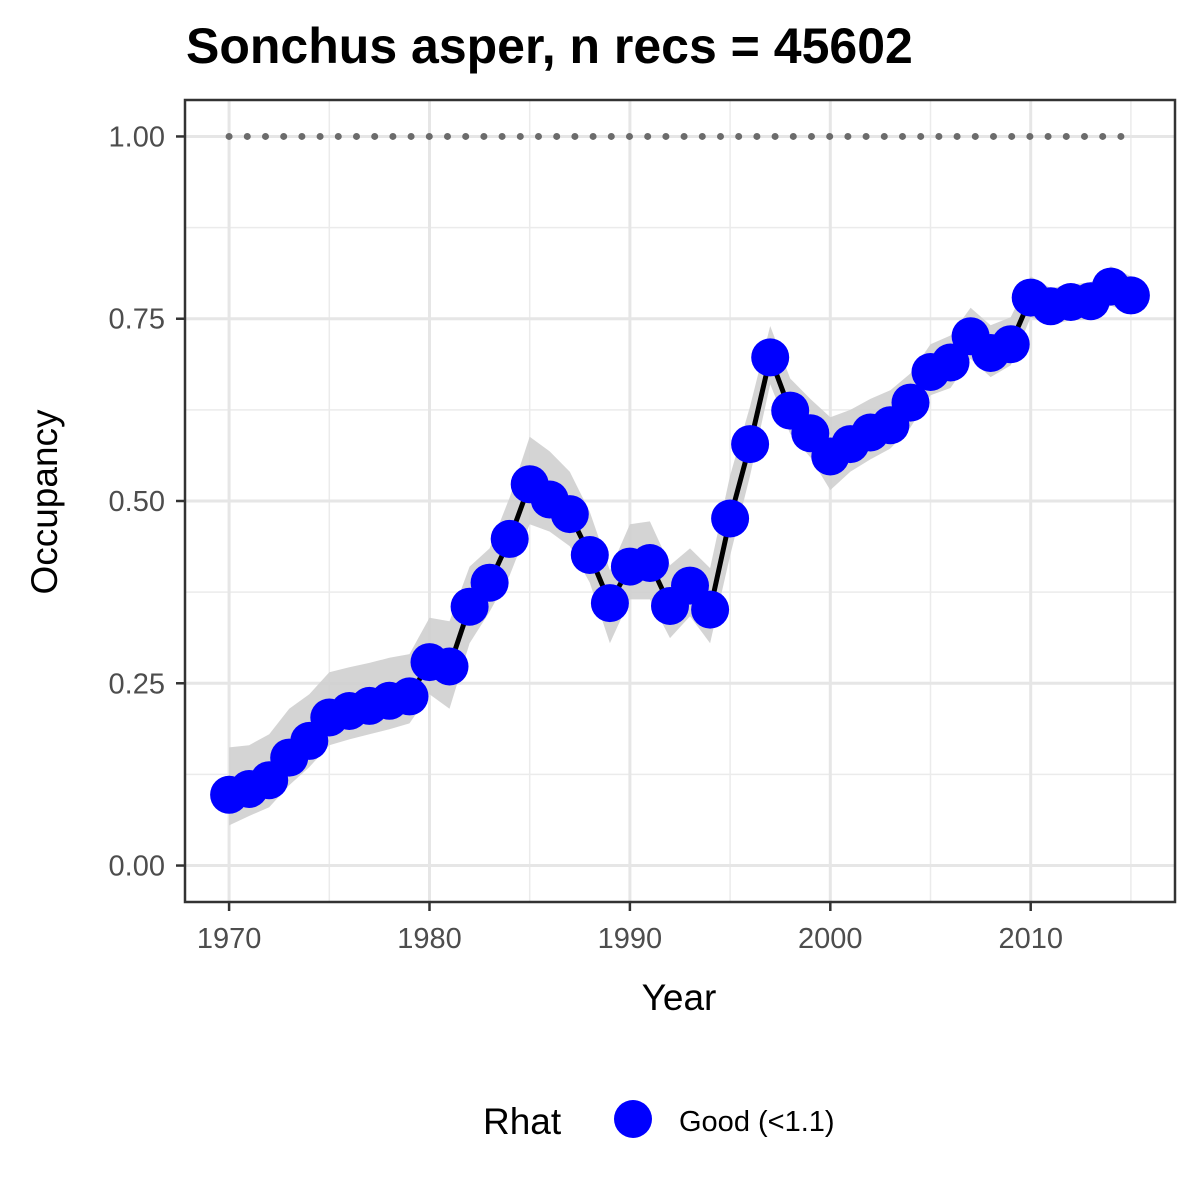 The image size is (1200, 1200). I want to click on y-tick-label: 1.00, so click(137, 137).